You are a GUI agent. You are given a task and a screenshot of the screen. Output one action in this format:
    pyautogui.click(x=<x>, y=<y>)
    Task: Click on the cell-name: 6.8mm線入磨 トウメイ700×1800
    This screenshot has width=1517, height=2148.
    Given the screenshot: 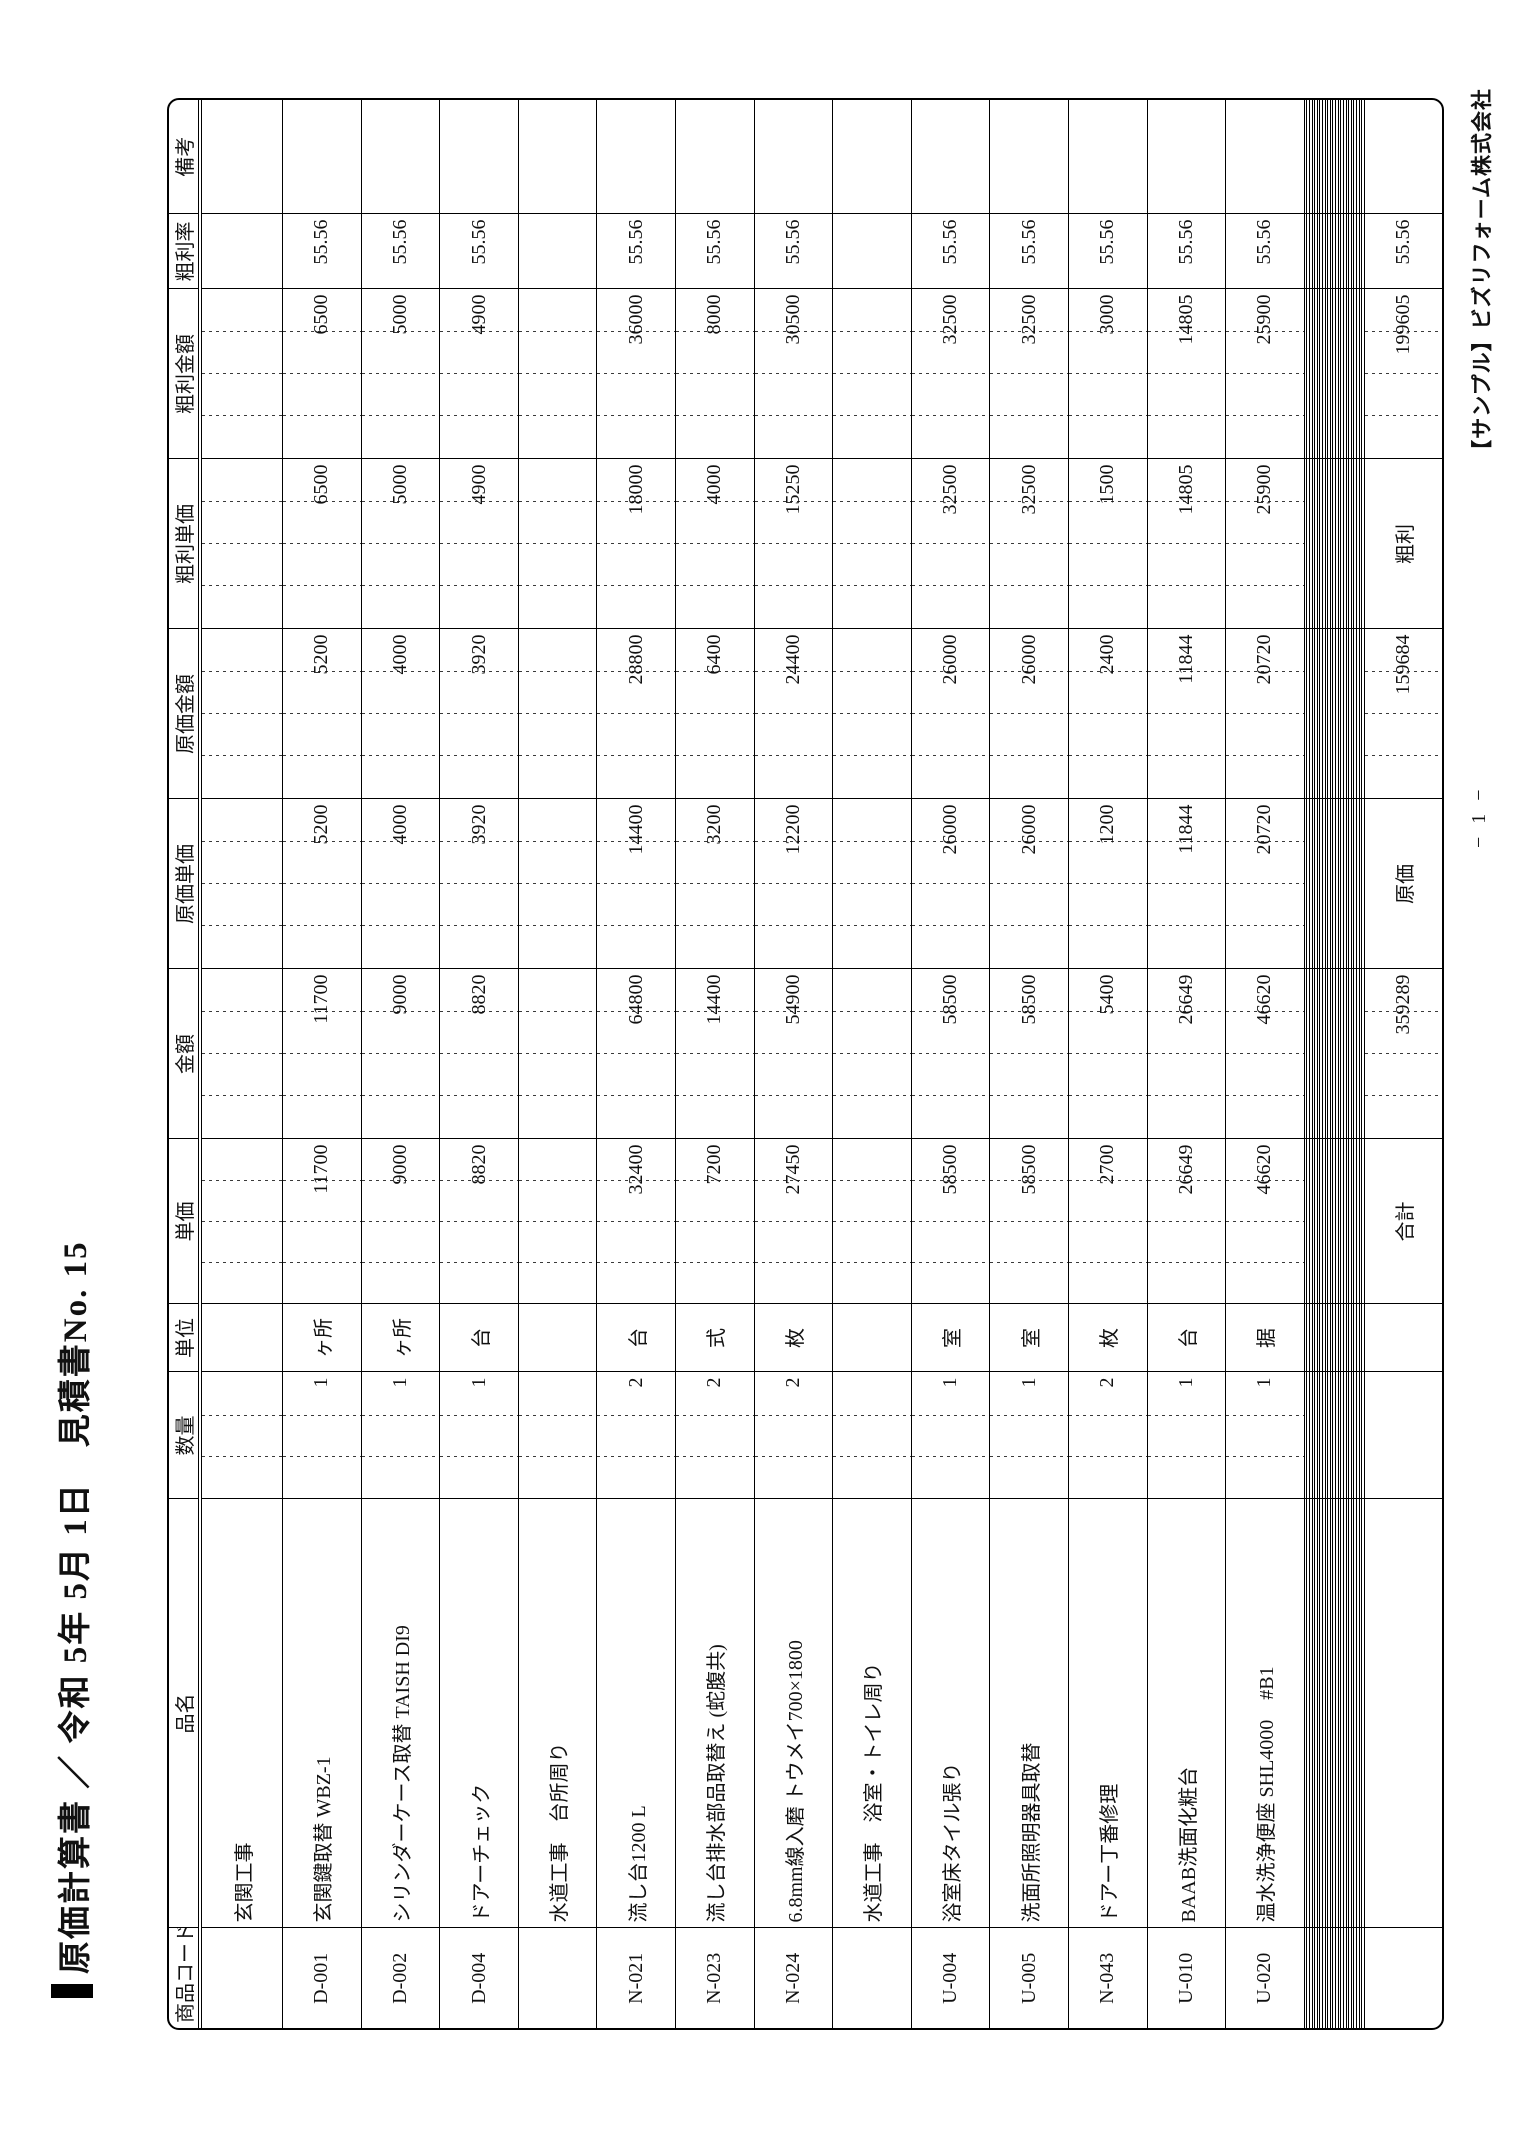 What is the action you would take?
    pyautogui.click(x=793, y=1713)
    